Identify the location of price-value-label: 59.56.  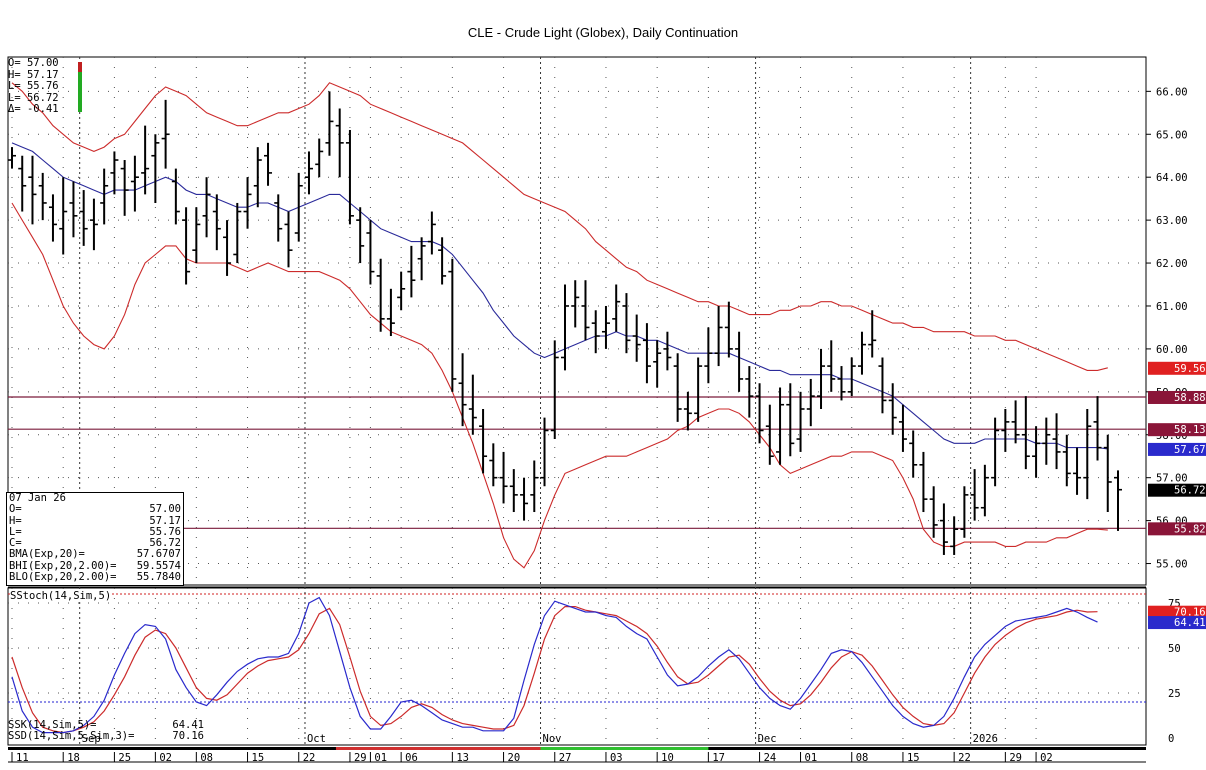
(1190, 369).